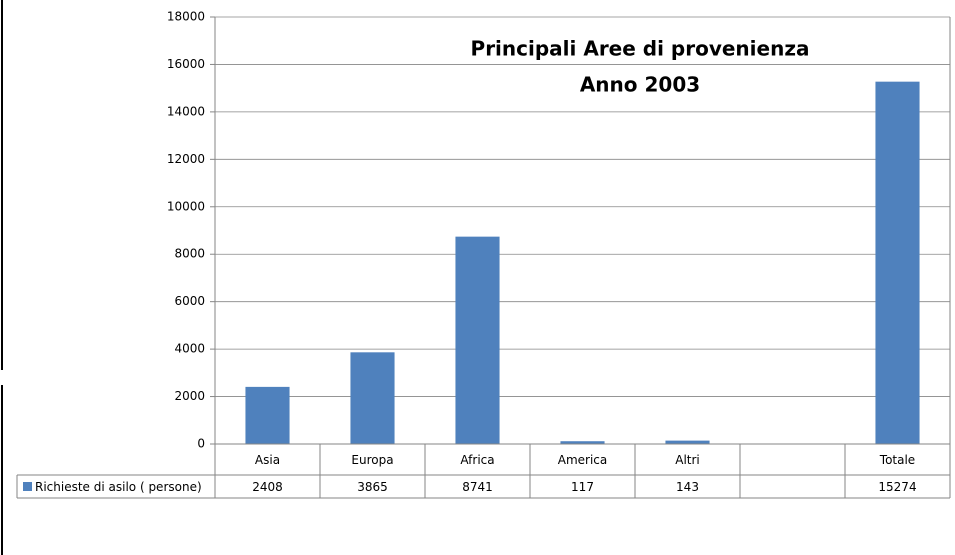 This screenshot has width=955, height=555. I want to click on chart-subtitle: Anno 2003, so click(640, 85).